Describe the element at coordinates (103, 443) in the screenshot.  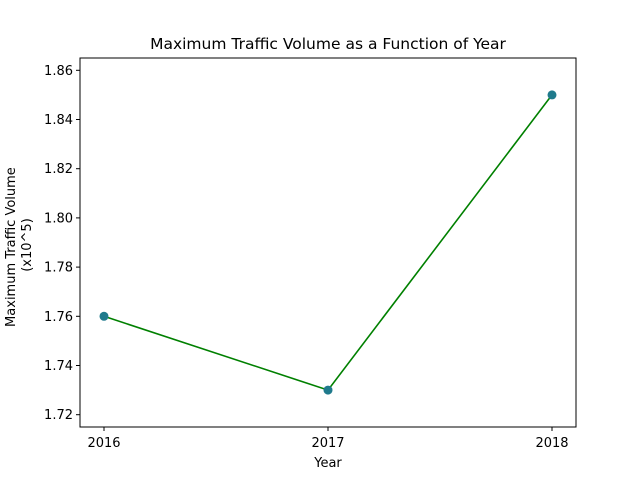
I see `x-tick-label: 2016` at that location.